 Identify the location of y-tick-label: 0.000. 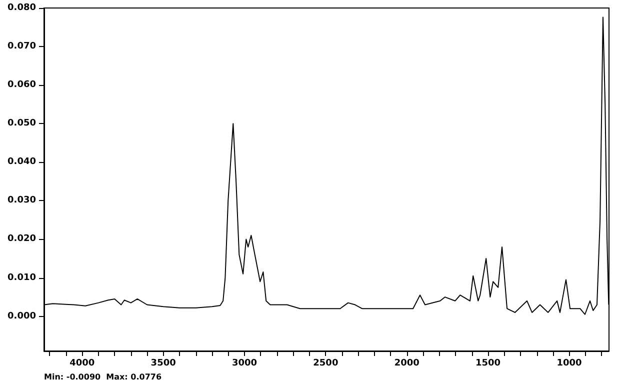
(22, 316).